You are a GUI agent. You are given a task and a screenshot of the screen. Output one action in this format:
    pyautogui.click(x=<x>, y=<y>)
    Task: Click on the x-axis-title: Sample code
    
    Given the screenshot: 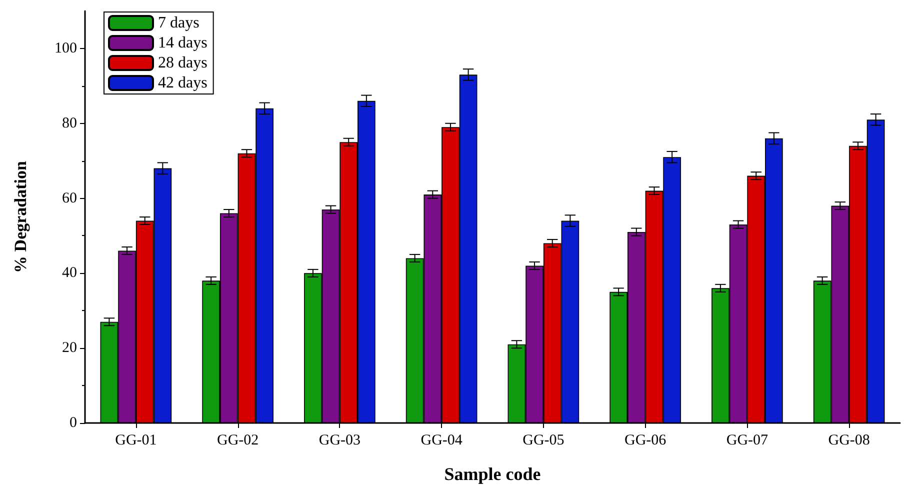 What is the action you would take?
    pyautogui.click(x=492, y=474)
    